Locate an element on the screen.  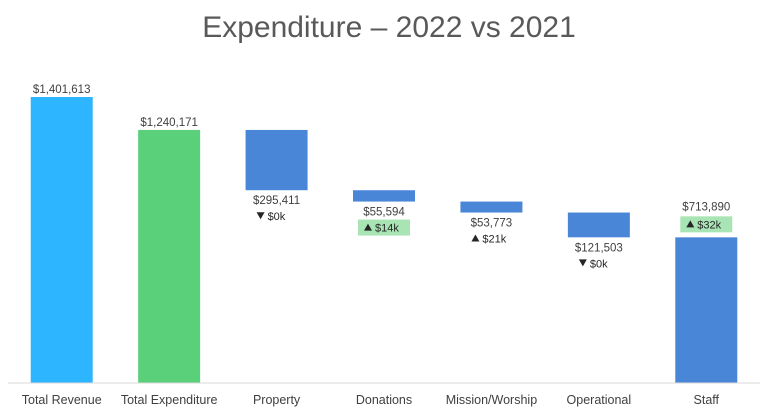
value-label-total-revenue: $1,401,613 is located at coordinates (62, 90).